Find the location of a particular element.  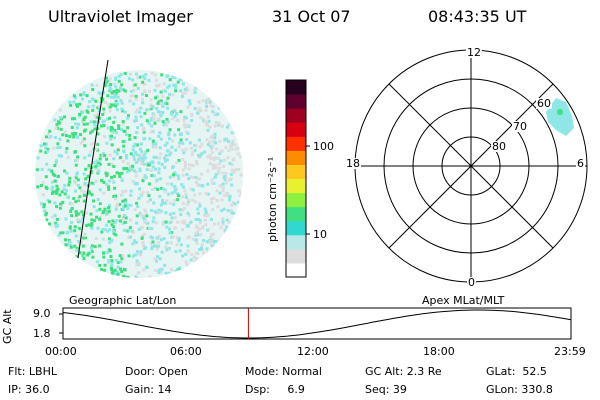

info-filter: Flt: LBHL is located at coordinates (32, 371).